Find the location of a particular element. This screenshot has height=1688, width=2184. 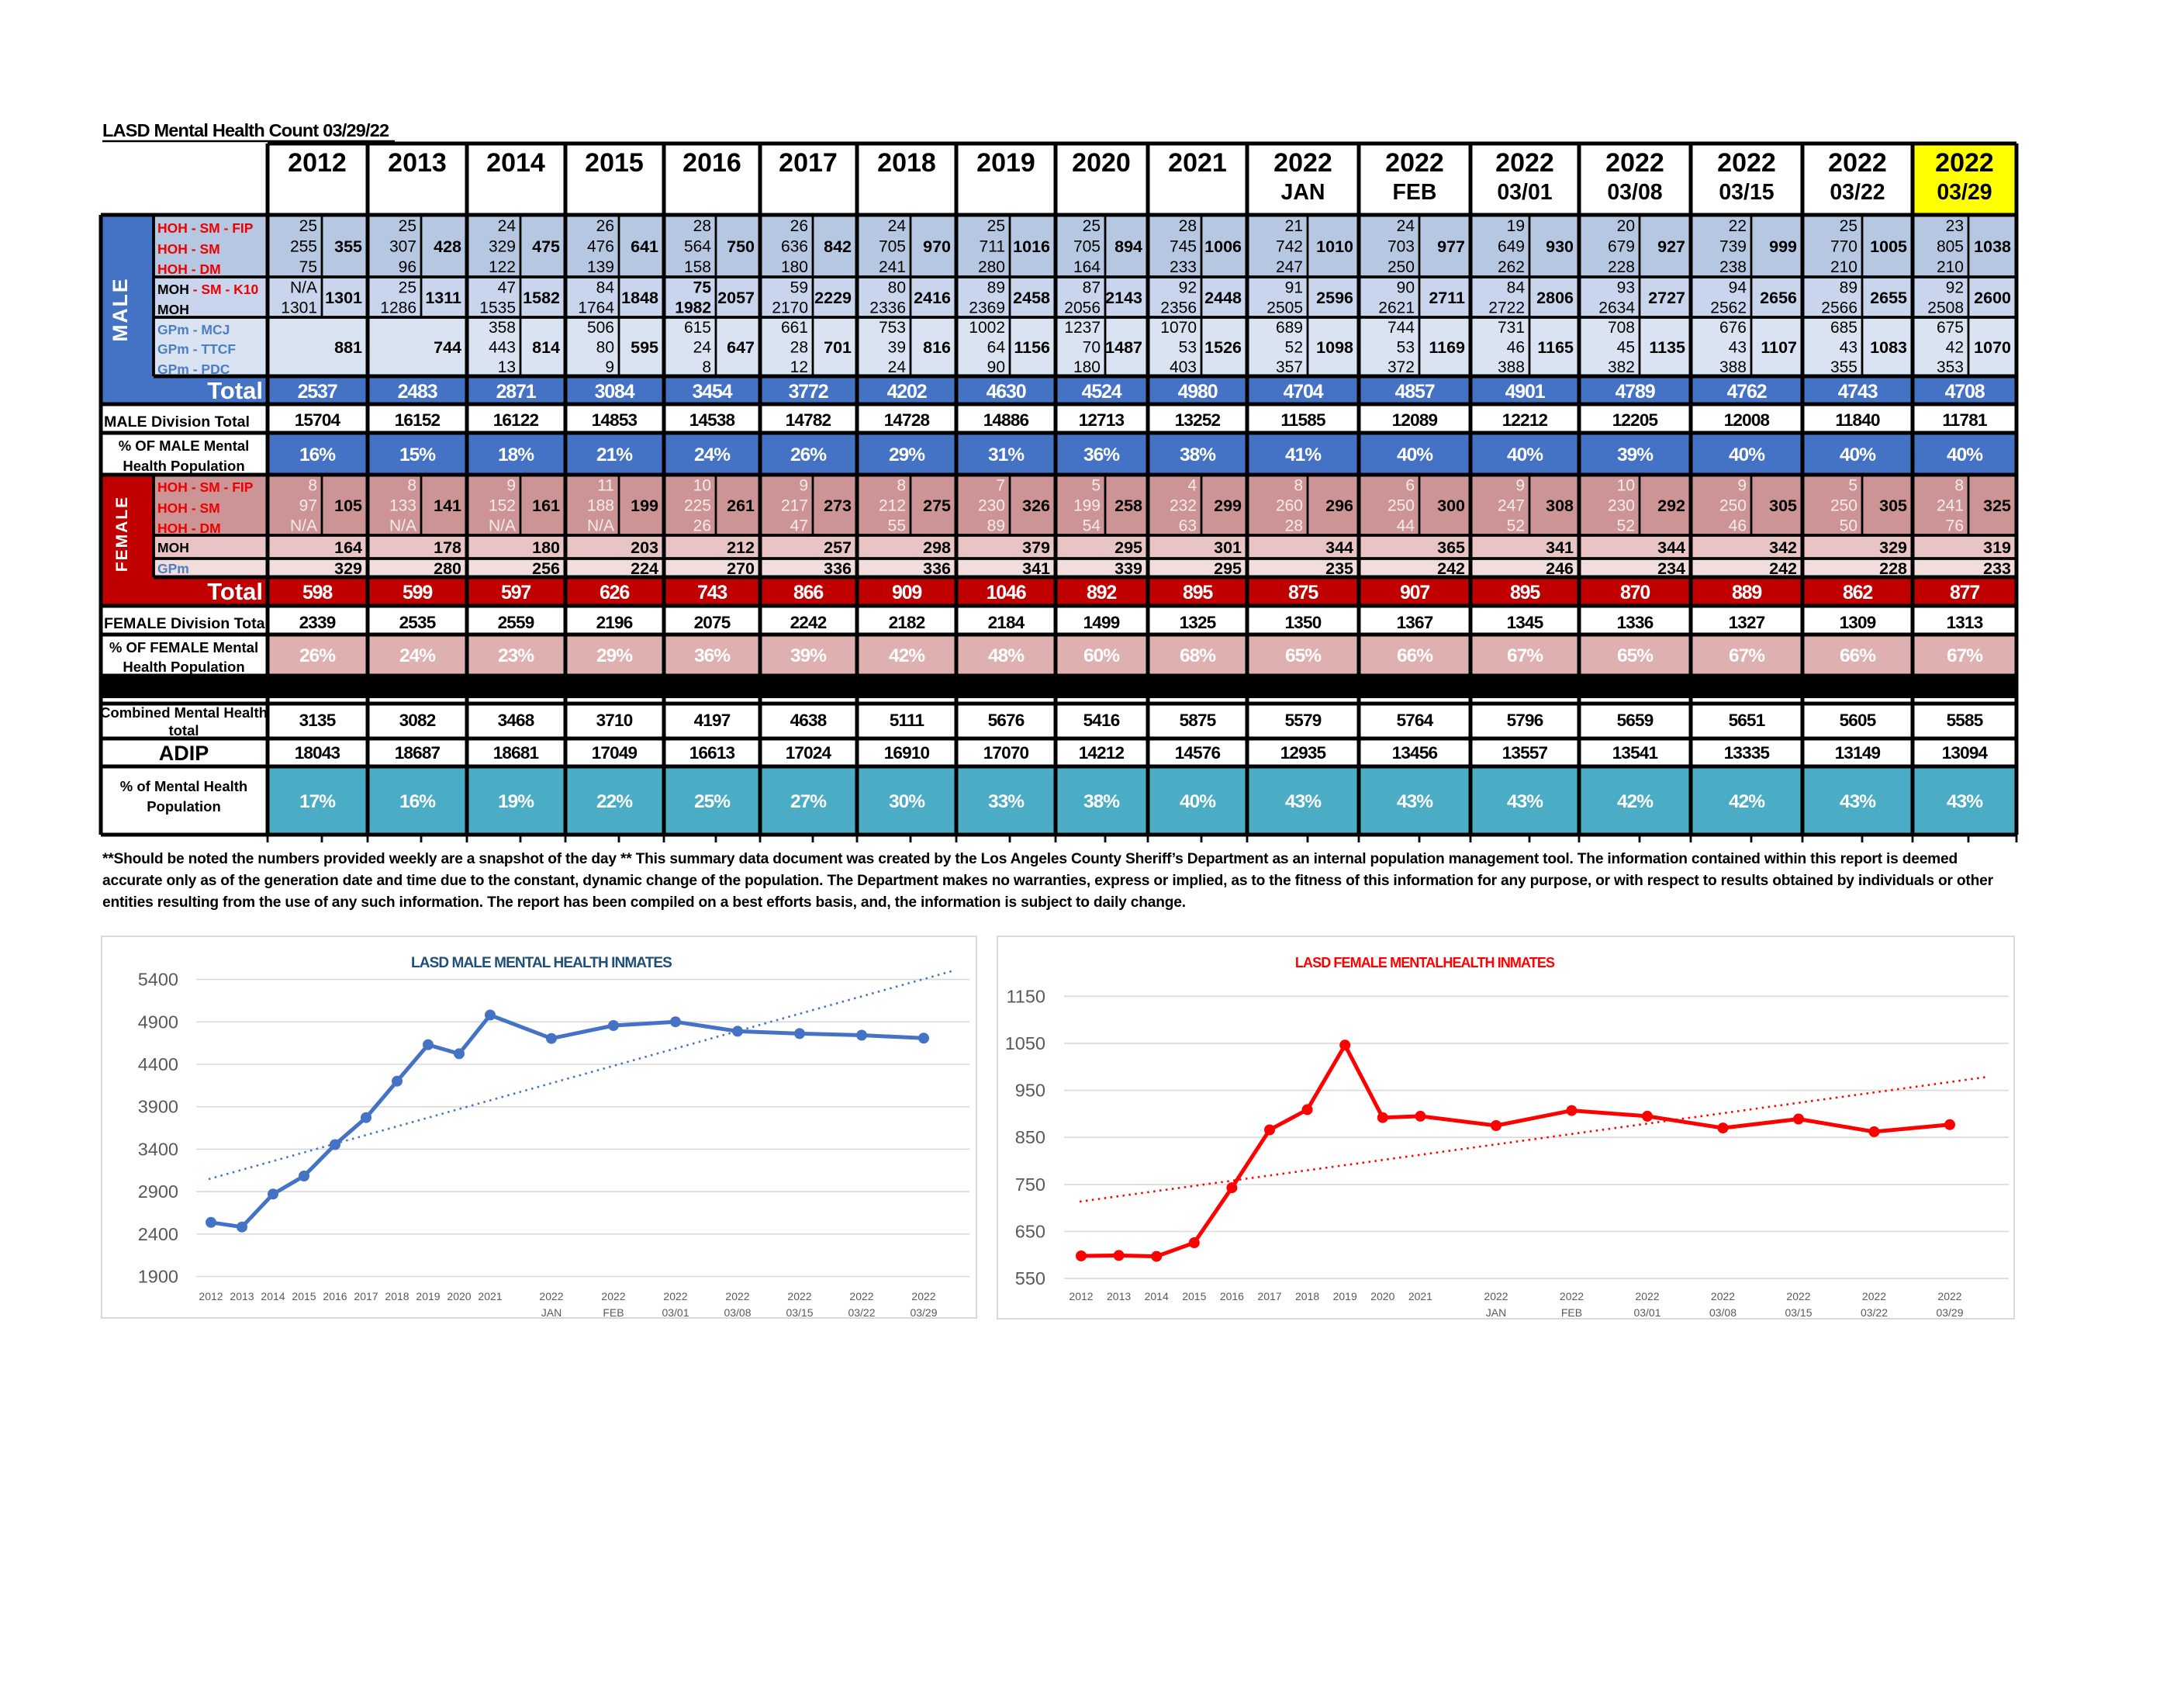

svg-text: 203 is located at coordinates (644, 547).